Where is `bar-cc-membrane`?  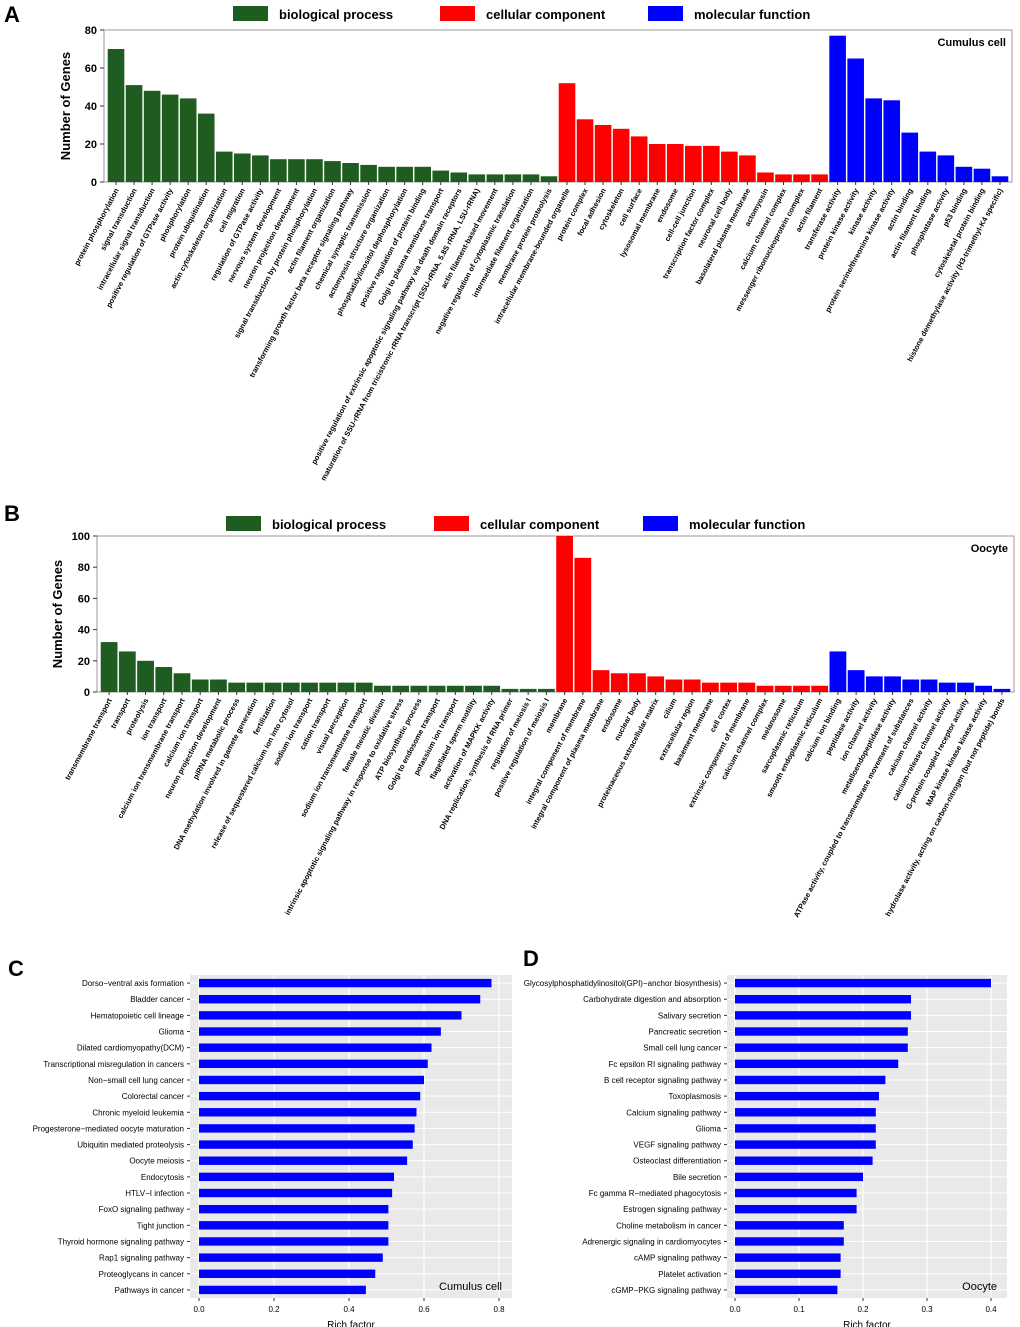
bar-cc-membrane is located at coordinates (564, 614).